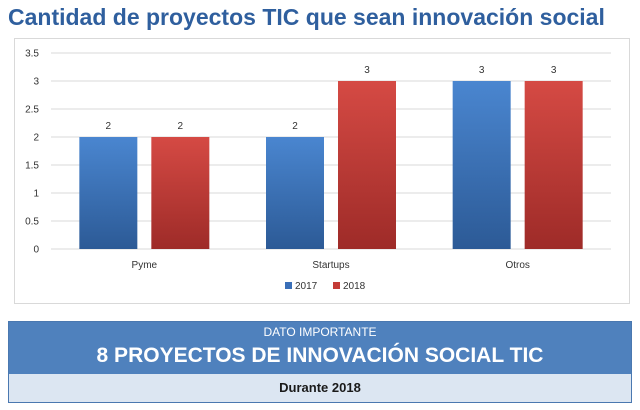 The image size is (640, 410). What do you see at coordinates (108, 193) in the screenshot?
I see `bar-2017-pyme` at bounding box center [108, 193].